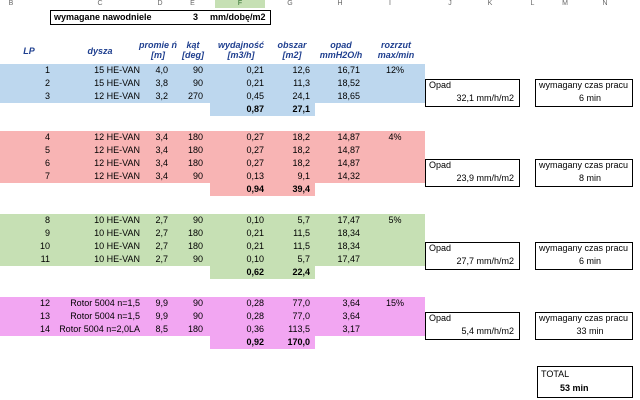 Image resolution: width=640 pixels, height=400 pixels. Describe the element at coordinates (161, 96) in the screenshot. I see `cell-promien: 3,2` at that location.